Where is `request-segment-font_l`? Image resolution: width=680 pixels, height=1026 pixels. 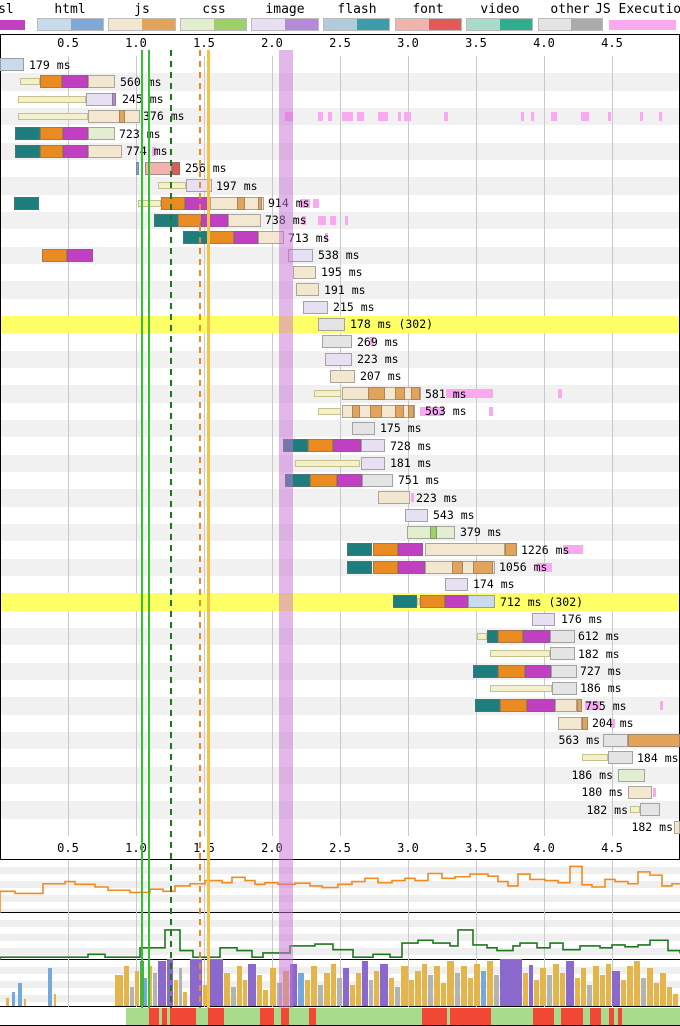 request-segment-font_l is located at coordinates (158, 168).